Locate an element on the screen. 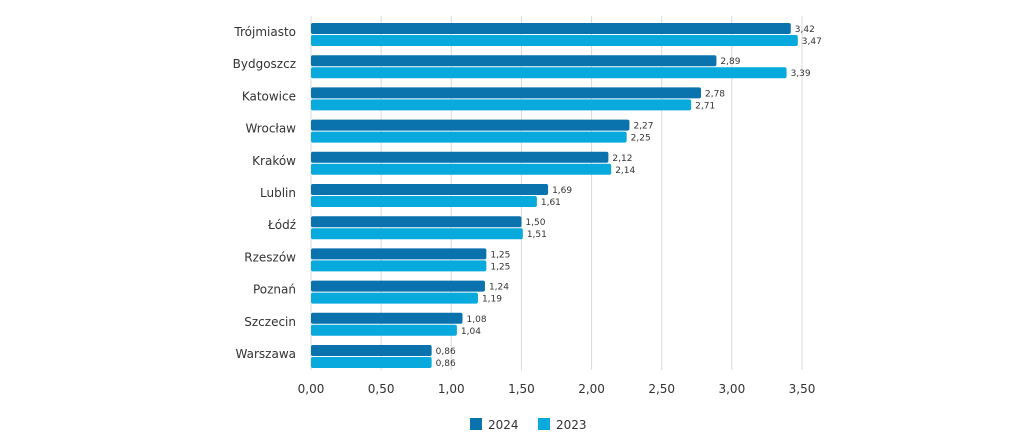 The width and height of the screenshot is (1035, 437). value-label: 1,61 is located at coordinates (551, 203).